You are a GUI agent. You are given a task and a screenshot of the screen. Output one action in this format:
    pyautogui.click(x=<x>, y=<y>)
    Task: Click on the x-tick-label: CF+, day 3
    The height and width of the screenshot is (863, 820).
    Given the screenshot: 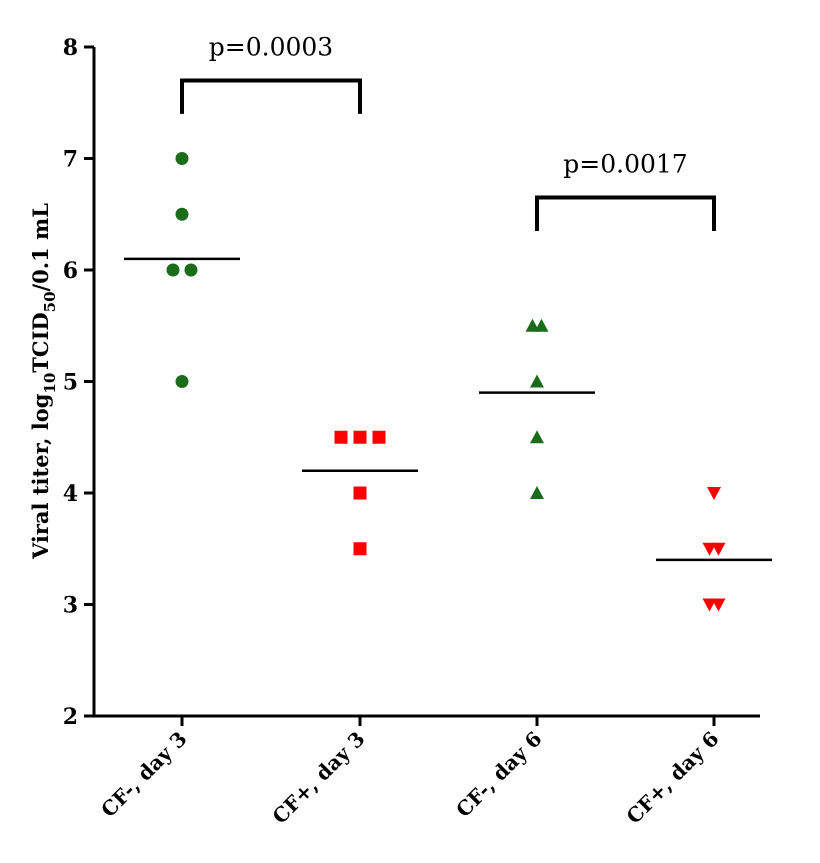 What is the action you would take?
    pyautogui.click(x=319, y=778)
    